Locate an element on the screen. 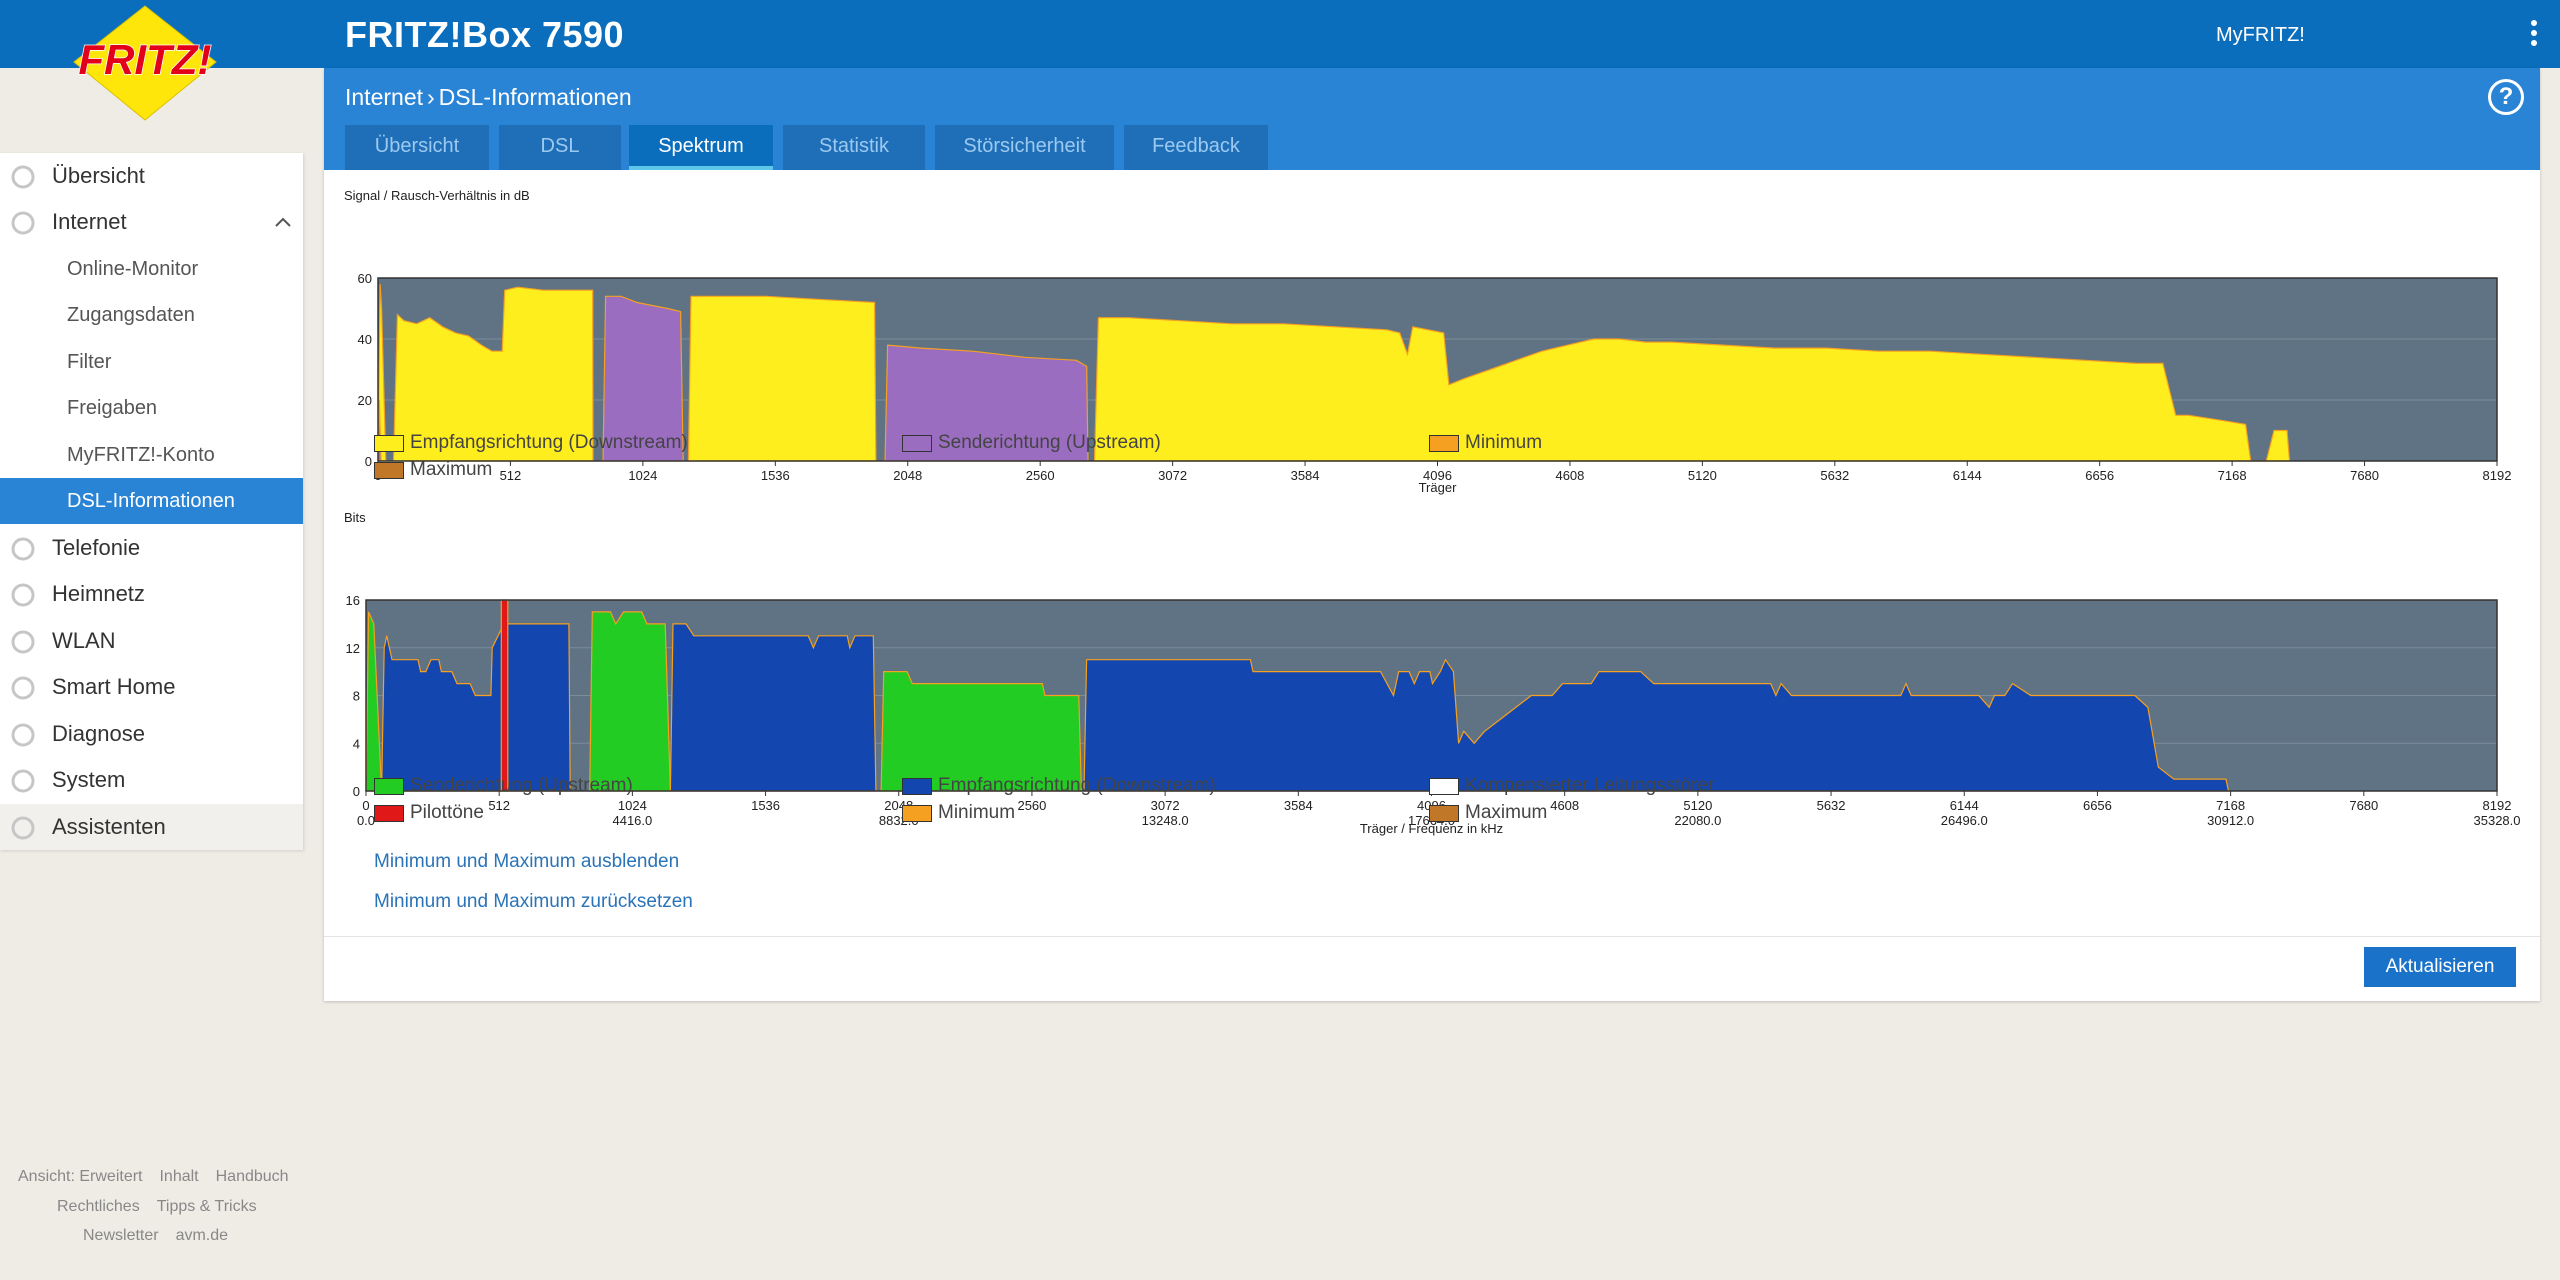  smart-home-icon is located at coordinates (23, 688).